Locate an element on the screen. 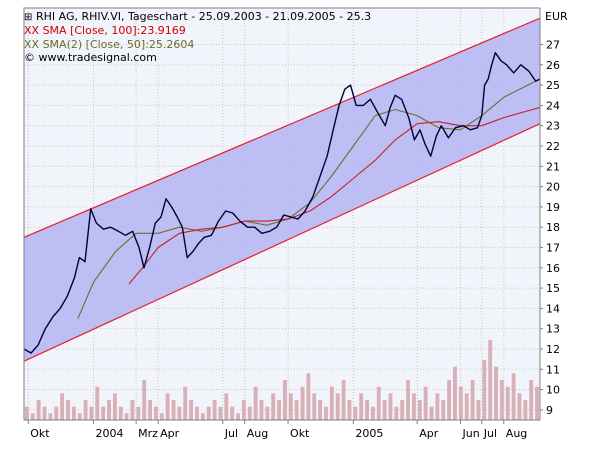 Image resolution: width=600 pixels, height=454 pixels. legend-sma50: XX SMA(2) [Close, 50]:25.2604 is located at coordinates (109, 44).